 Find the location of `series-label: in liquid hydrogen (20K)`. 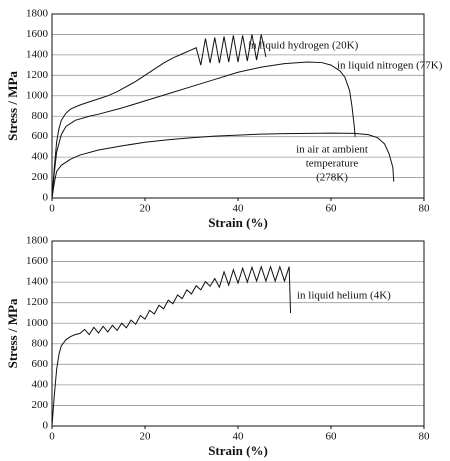

series-label: in liquid hydrogen (20K) is located at coordinates (303, 46).